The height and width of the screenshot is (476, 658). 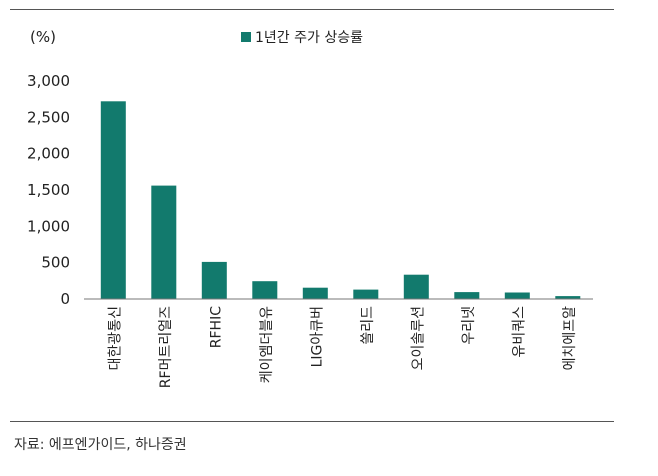 I want to click on x-tick-label: RFHIC, so click(x=216, y=327).